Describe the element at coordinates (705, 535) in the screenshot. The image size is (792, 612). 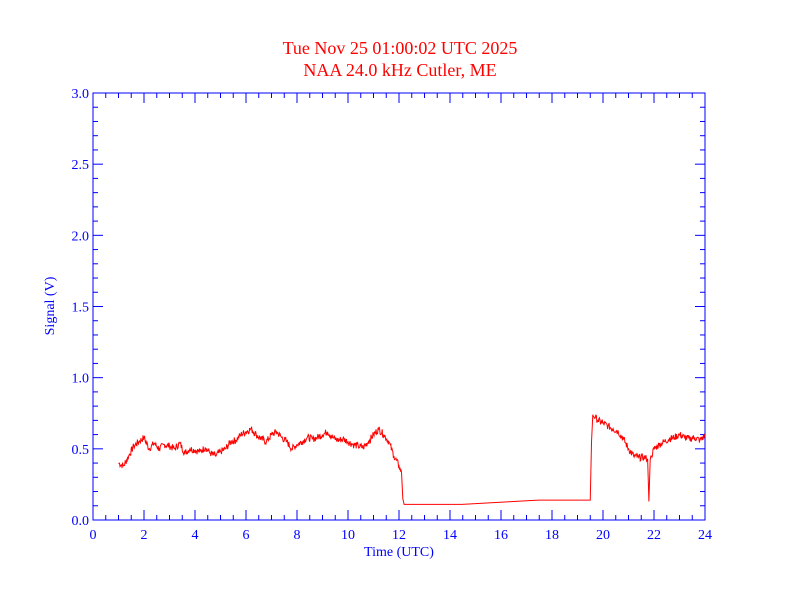
I see `x-tick-label: 24` at that location.